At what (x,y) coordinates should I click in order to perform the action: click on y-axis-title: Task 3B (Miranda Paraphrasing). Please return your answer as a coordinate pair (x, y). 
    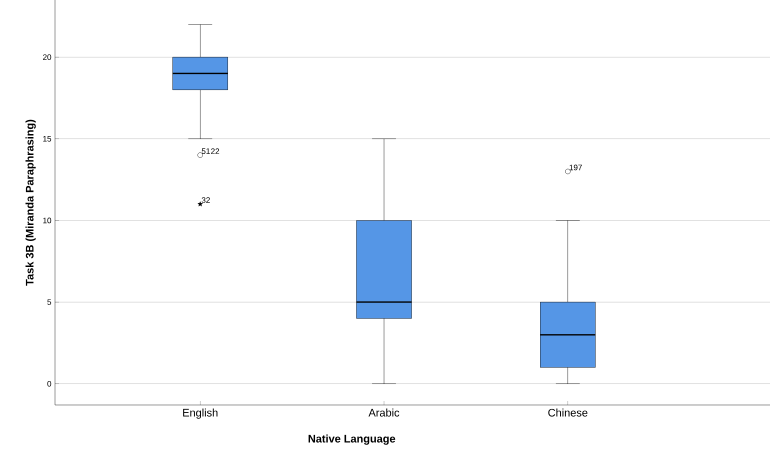
    Looking at the image, I should click on (31, 203).